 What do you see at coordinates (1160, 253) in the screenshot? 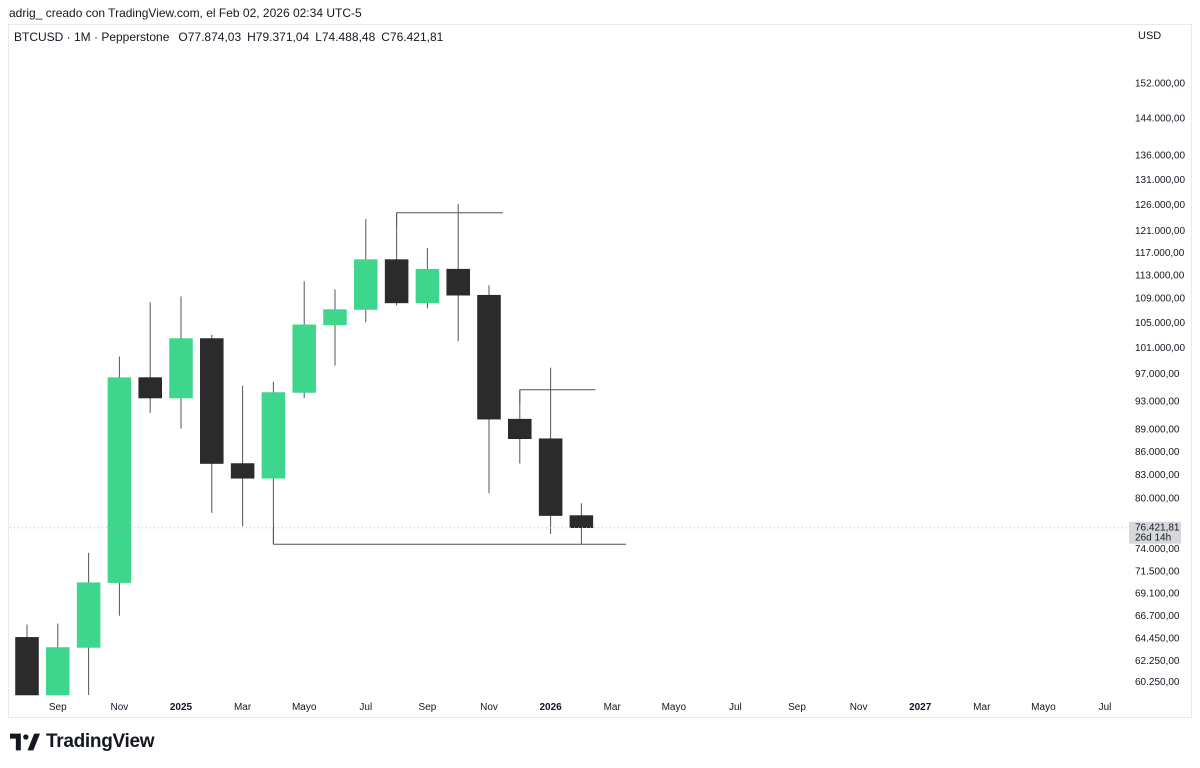
I see `price-tick-label: 117.000,00` at bounding box center [1160, 253].